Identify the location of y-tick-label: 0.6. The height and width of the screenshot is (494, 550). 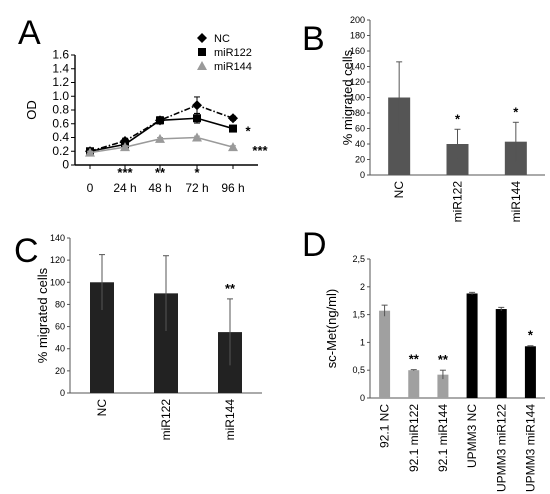
(60, 123).